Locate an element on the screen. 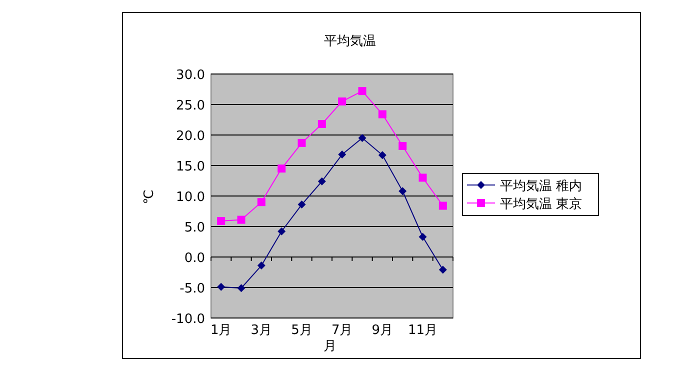  x-tick-label: 5月 is located at coordinates (301, 330).